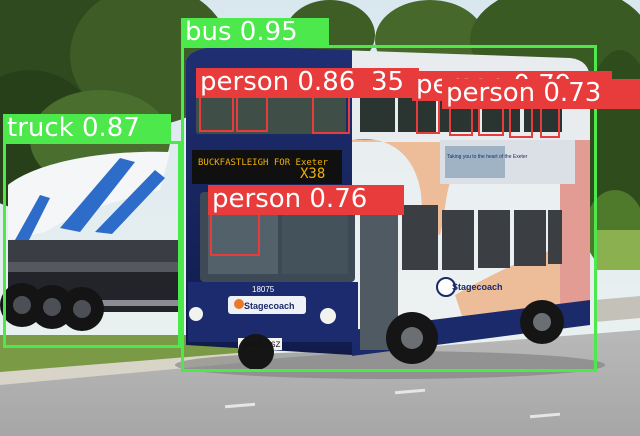 The height and width of the screenshot is (436, 640). What do you see at coordinates (306, 83) in the screenshot?
I see `label-person-upper: person 0.86` at bounding box center [306, 83].